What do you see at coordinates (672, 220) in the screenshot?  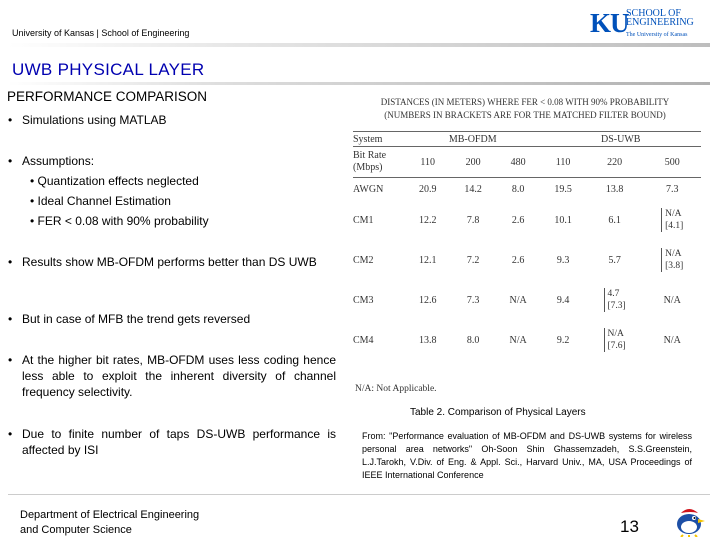 I see `table-cell-bracketed: N/A [4.1]` at bounding box center [672, 220].